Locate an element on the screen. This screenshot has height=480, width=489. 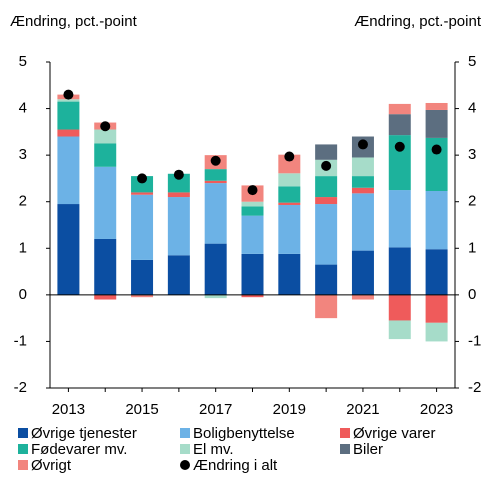
y2-tick-label: -1 is located at coordinates (474, 340).